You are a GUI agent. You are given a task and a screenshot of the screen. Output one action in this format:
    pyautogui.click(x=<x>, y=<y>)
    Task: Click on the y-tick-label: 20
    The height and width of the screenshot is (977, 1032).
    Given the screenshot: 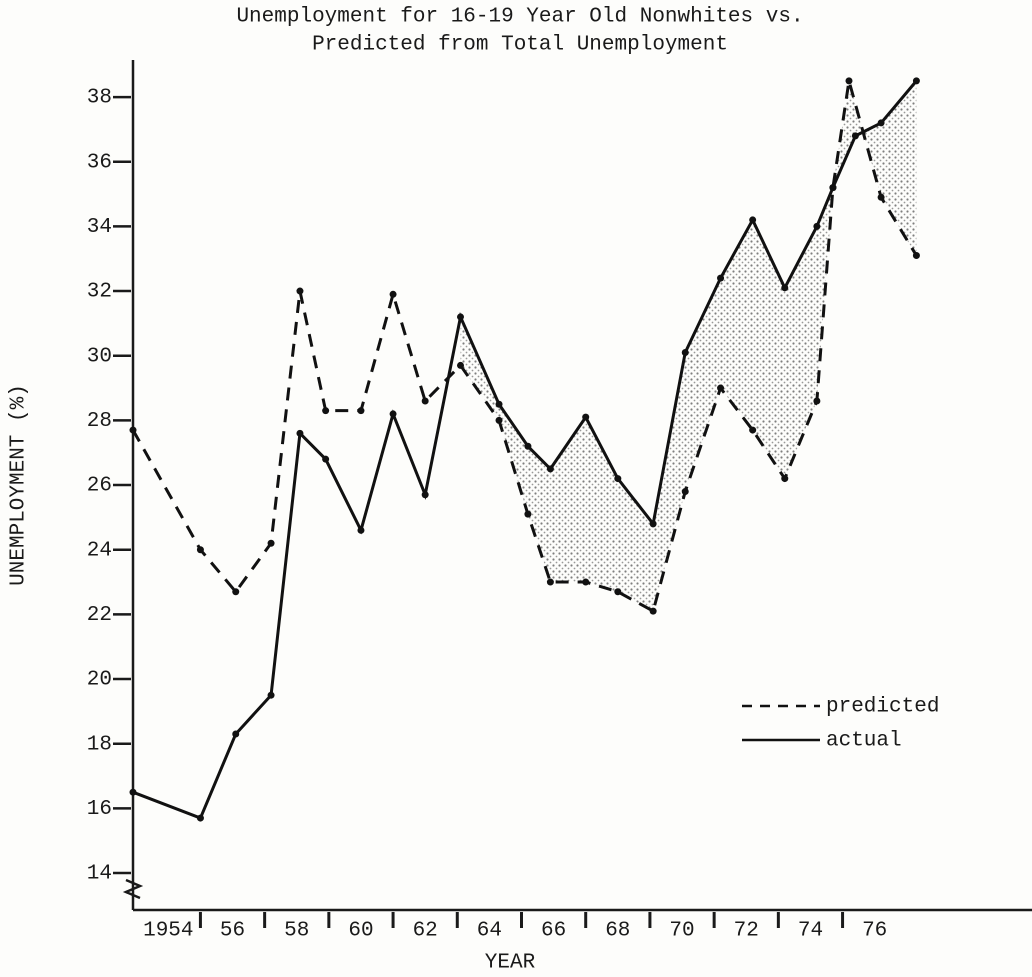 What is the action you would take?
    pyautogui.click(x=99, y=680)
    